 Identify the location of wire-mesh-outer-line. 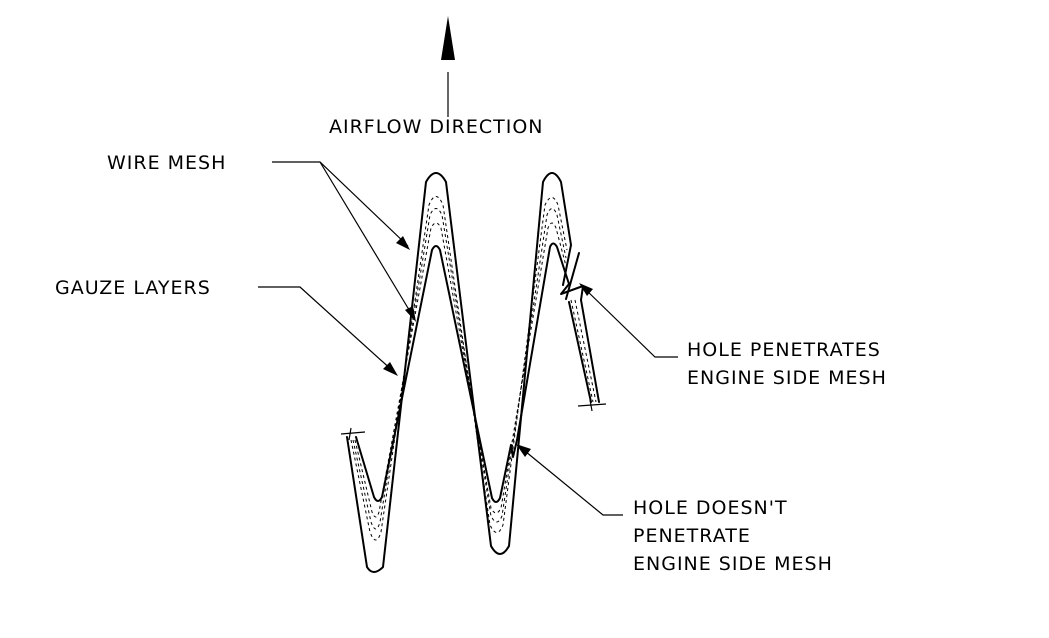
(469, 372).